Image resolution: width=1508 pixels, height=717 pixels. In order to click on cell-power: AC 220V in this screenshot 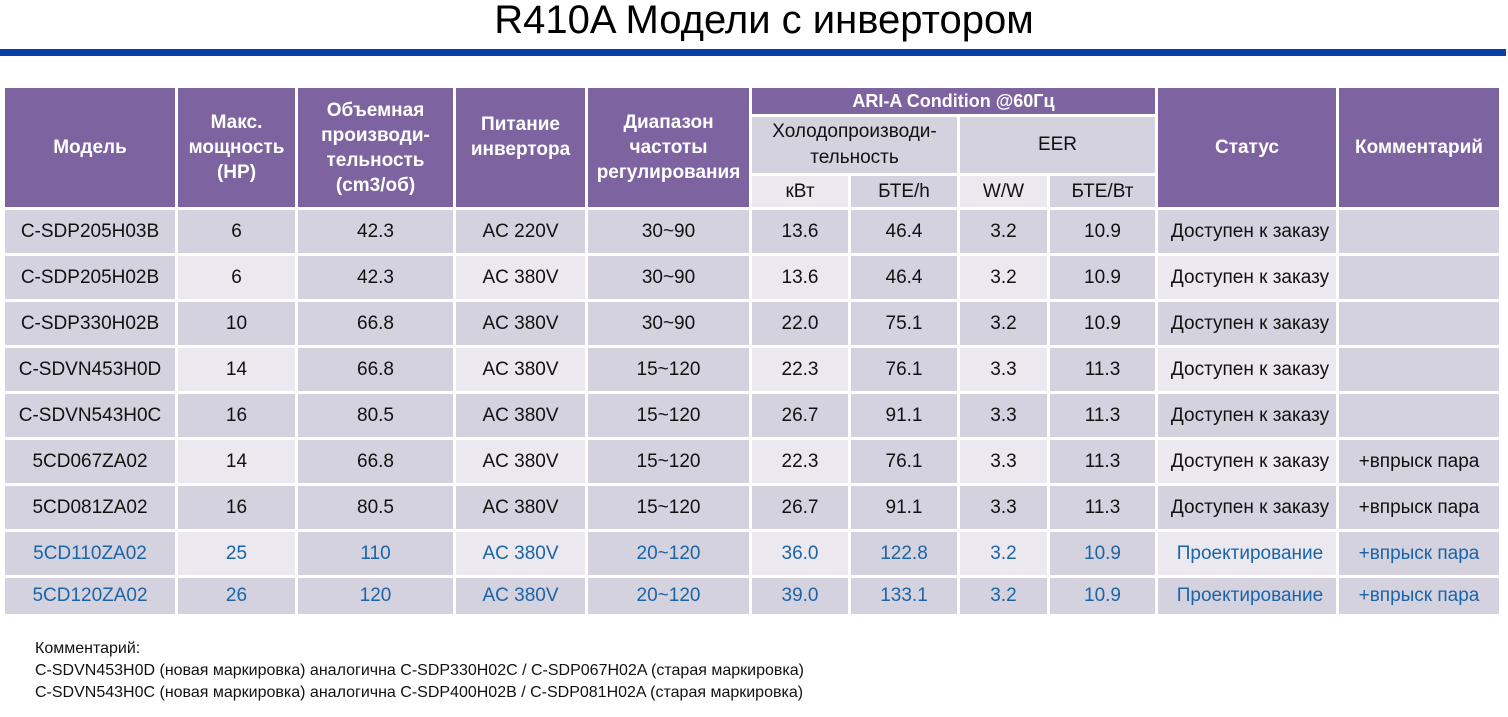, I will do `click(520, 231)`.